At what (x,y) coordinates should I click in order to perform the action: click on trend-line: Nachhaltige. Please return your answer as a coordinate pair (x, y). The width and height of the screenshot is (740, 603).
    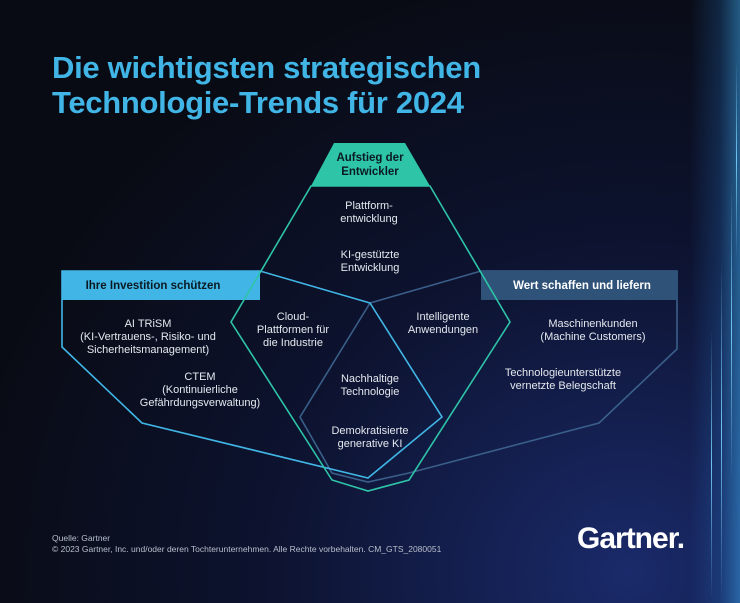
    Looking at the image, I should click on (370, 379).